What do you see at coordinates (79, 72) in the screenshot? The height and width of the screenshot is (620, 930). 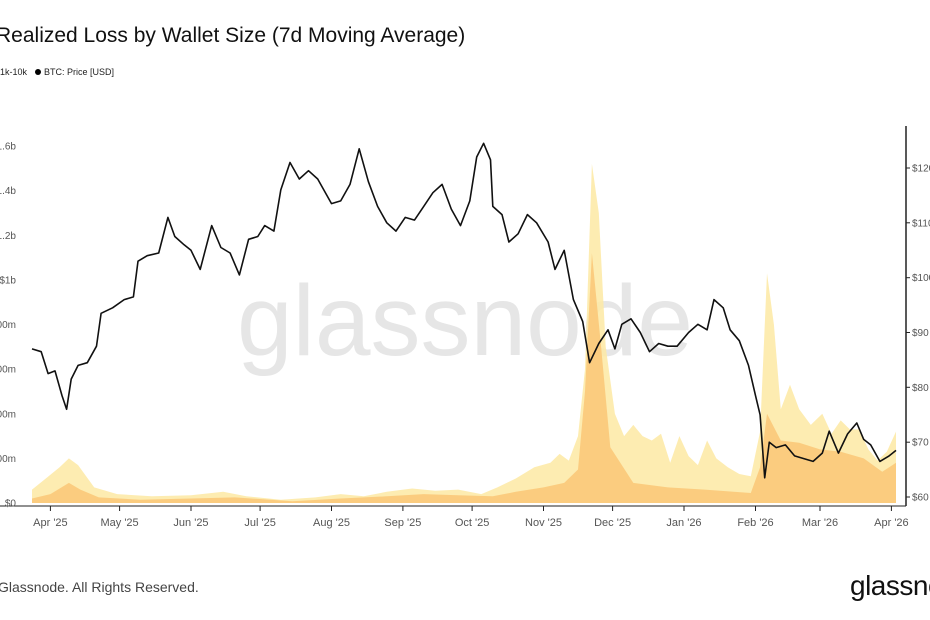 I see `legend-label-btc-price: BTC: Price [USD]` at bounding box center [79, 72].